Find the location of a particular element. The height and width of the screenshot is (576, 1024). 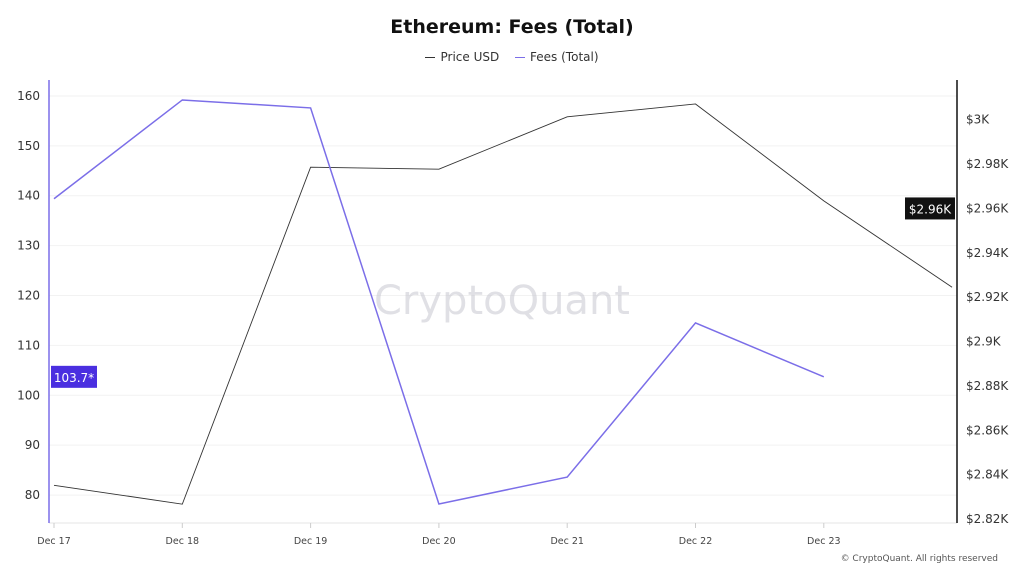

left-tick-label: 110 is located at coordinates (28, 345).